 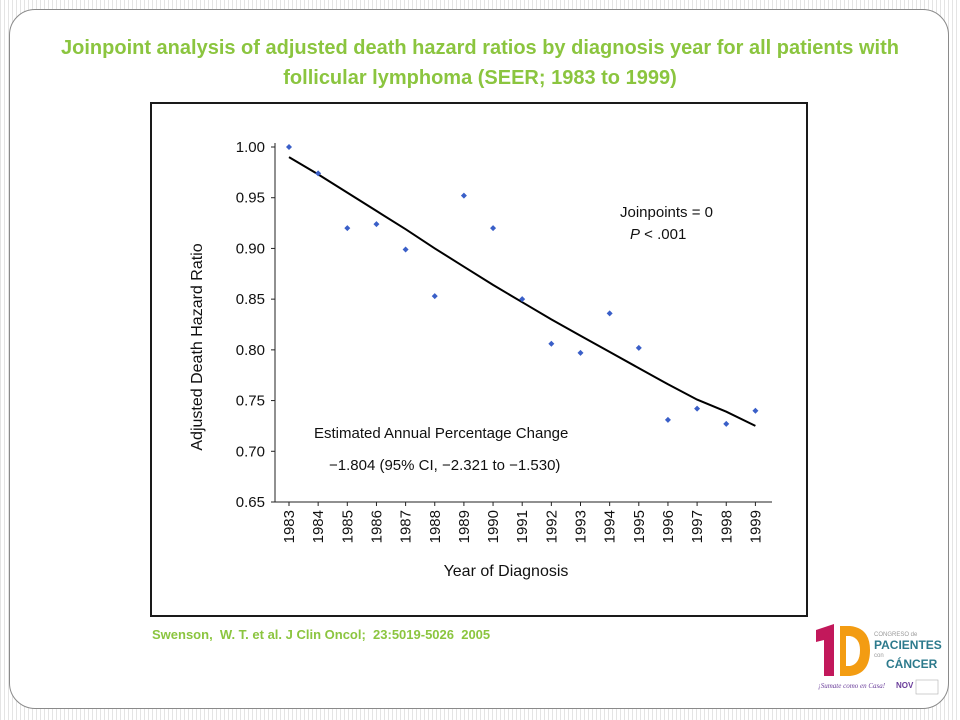 What do you see at coordinates (551, 526) in the screenshot?
I see `x-tick-label: 1992` at bounding box center [551, 526].